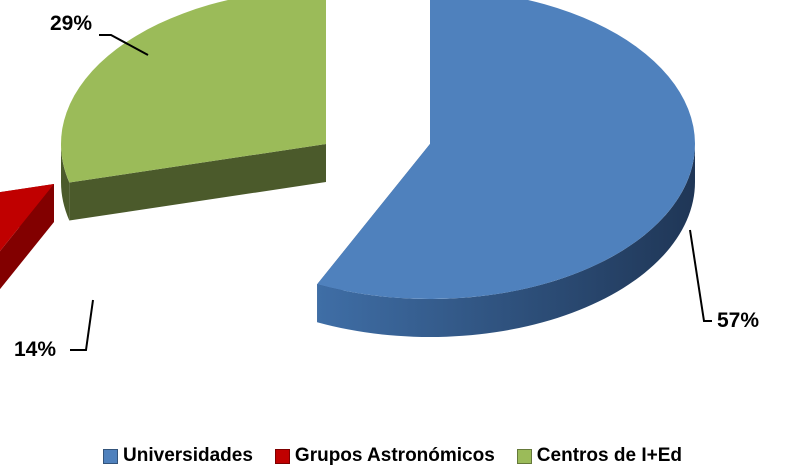  Describe the element at coordinates (35, 349) in the screenshot. I see `data-label-label-14: 14%` at that location.